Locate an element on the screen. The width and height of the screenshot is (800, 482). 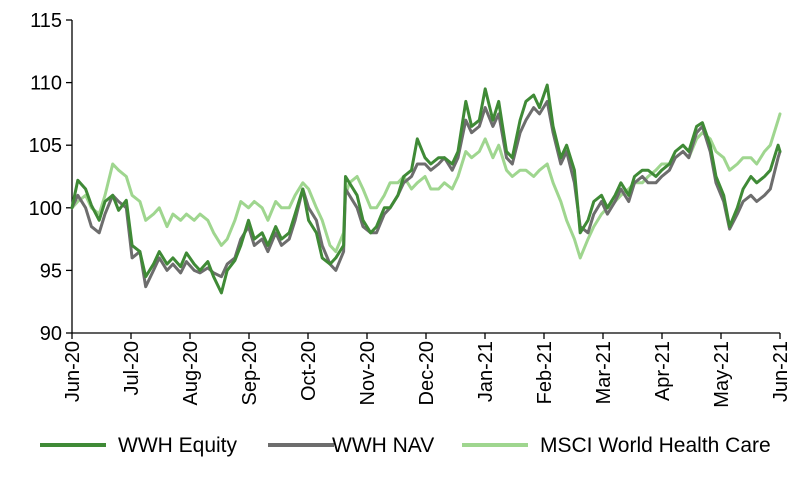
legend-label: WWH NAV is located at coordinates (383, 445).